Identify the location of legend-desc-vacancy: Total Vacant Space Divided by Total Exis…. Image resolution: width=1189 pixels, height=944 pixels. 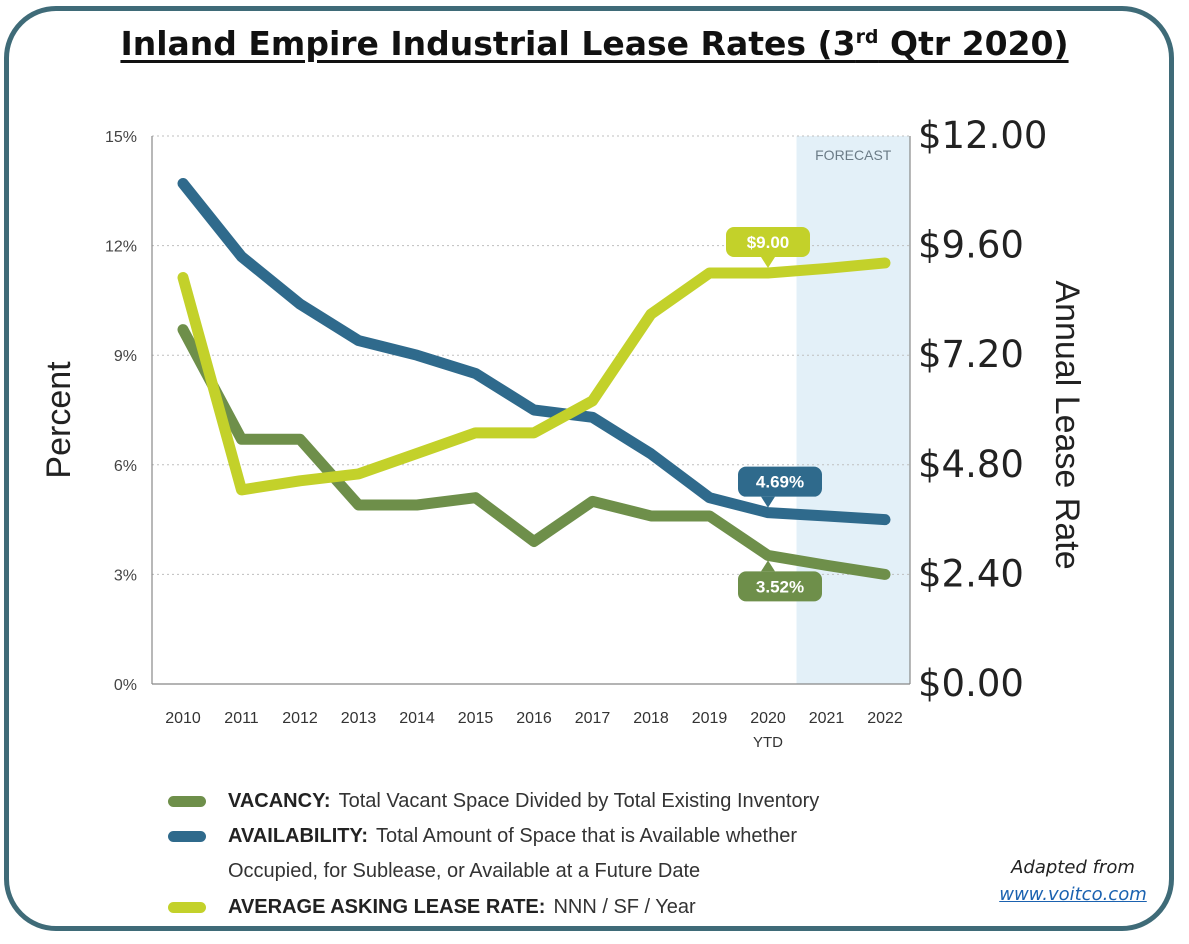
(579, 801).